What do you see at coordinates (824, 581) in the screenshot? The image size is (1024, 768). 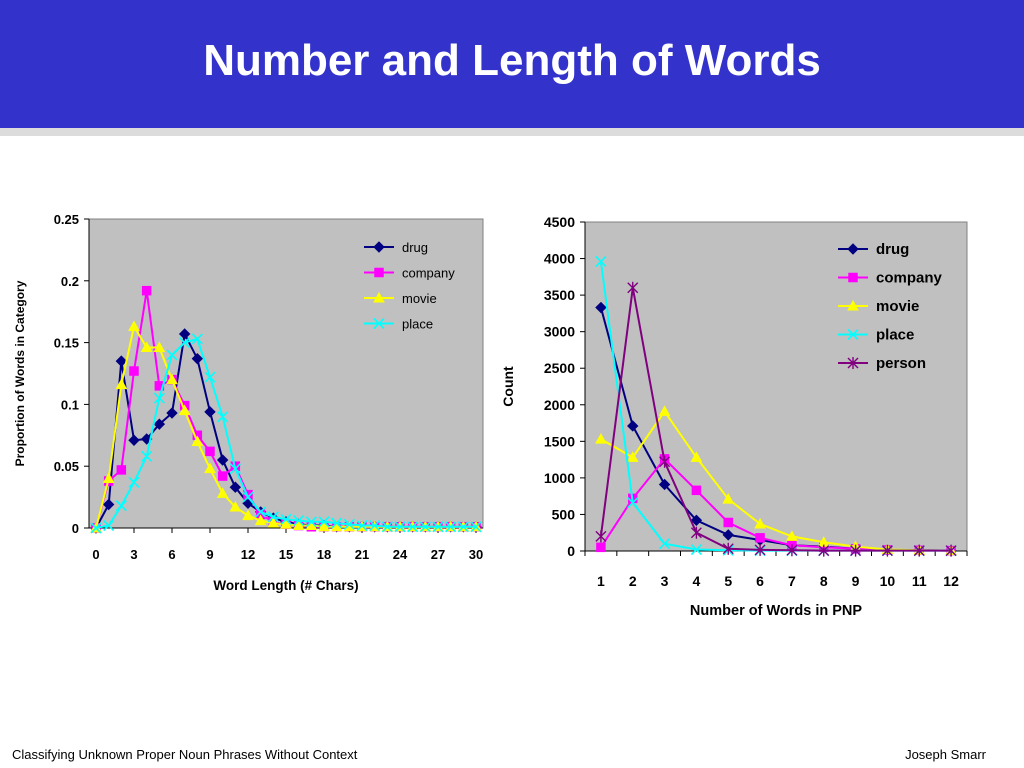 I see `x-tick-label: 8` at bounding box center [824, 581].